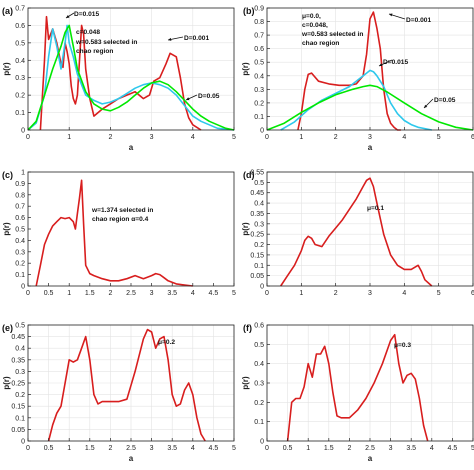 The height and width of the screenshot is (470, 474). Describe the element at coordinates (23, 173) in the screenshot. I see `y-tick-label: 1` at that location.